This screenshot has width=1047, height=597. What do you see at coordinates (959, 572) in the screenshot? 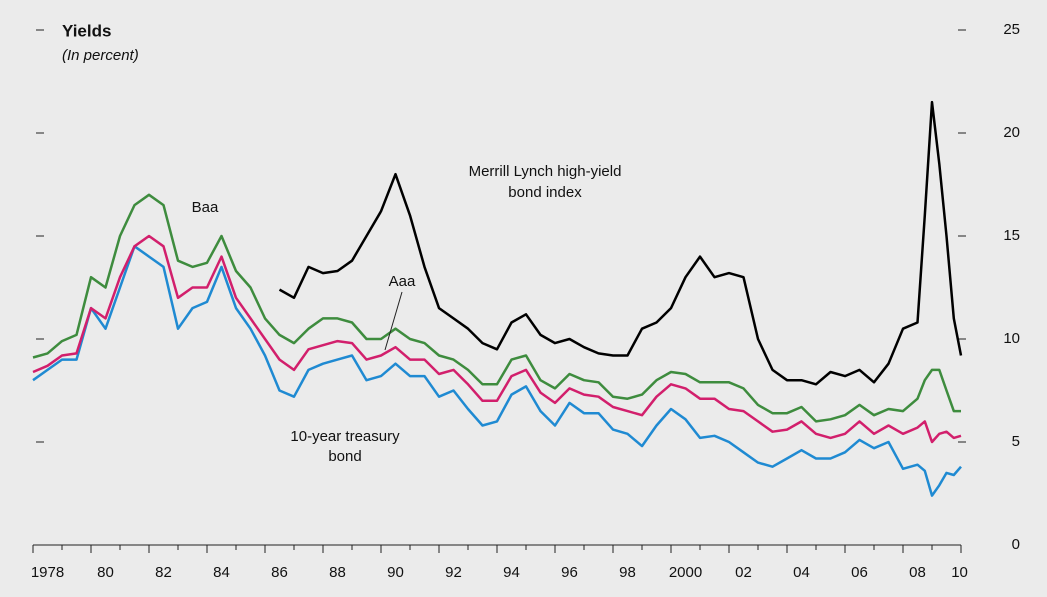
I see `x-tick-label: 10` at bounding box center [959, 572].